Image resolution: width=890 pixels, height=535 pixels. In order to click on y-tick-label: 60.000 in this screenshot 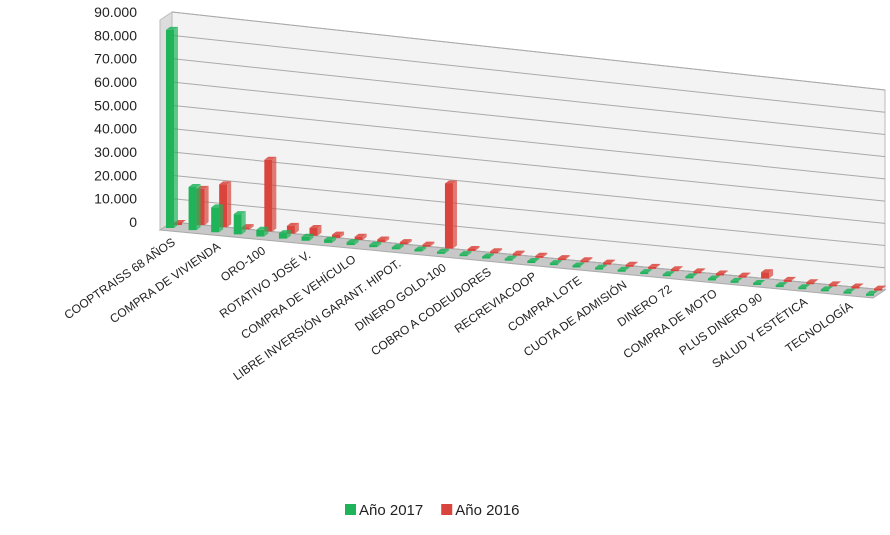, I will do `click(115, 82)`.